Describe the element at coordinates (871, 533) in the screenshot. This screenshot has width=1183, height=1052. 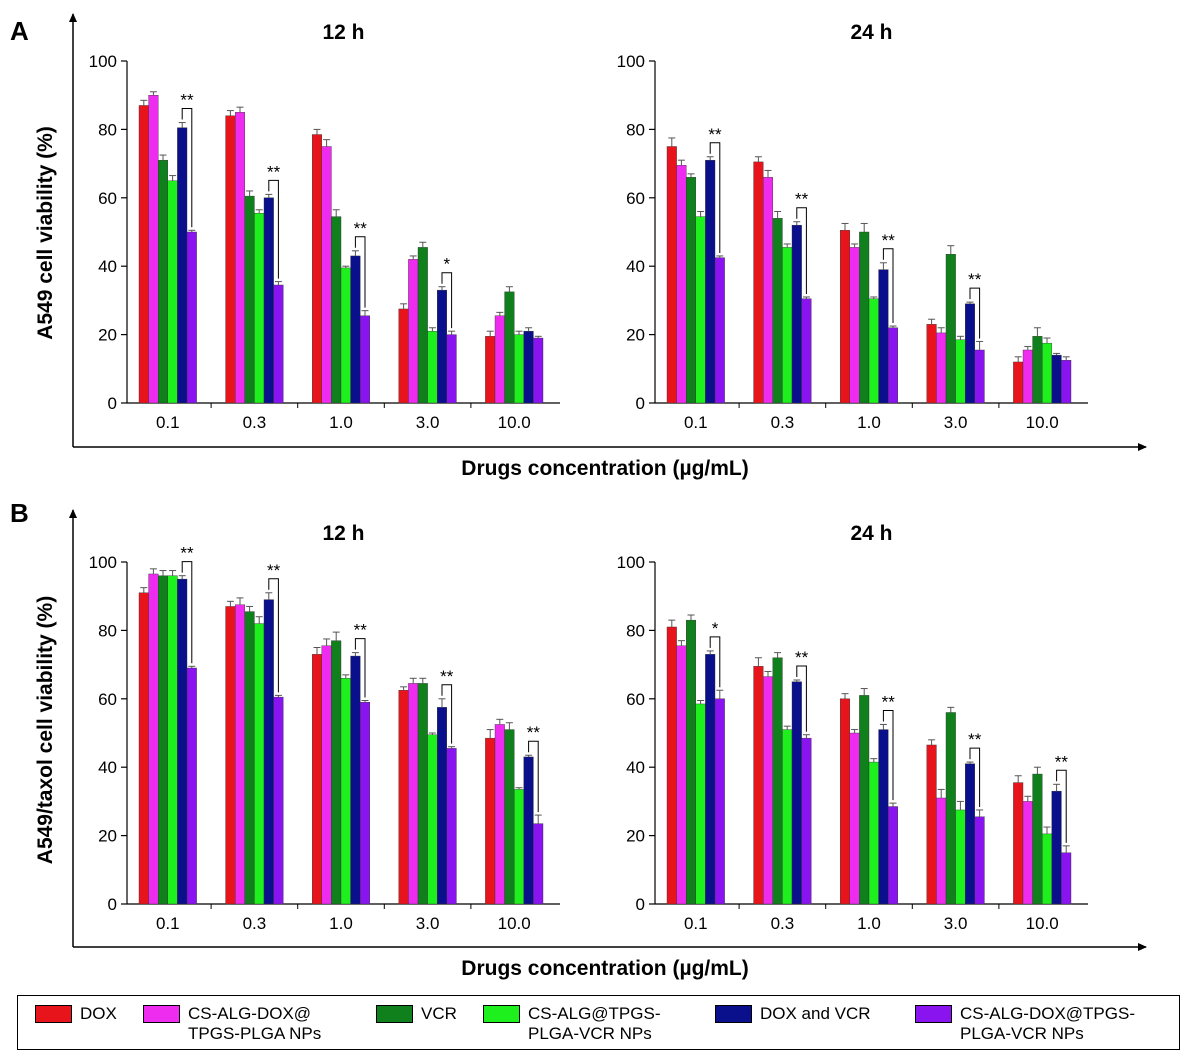
I see `chart-b-24-h-title: 24 h` at that location.